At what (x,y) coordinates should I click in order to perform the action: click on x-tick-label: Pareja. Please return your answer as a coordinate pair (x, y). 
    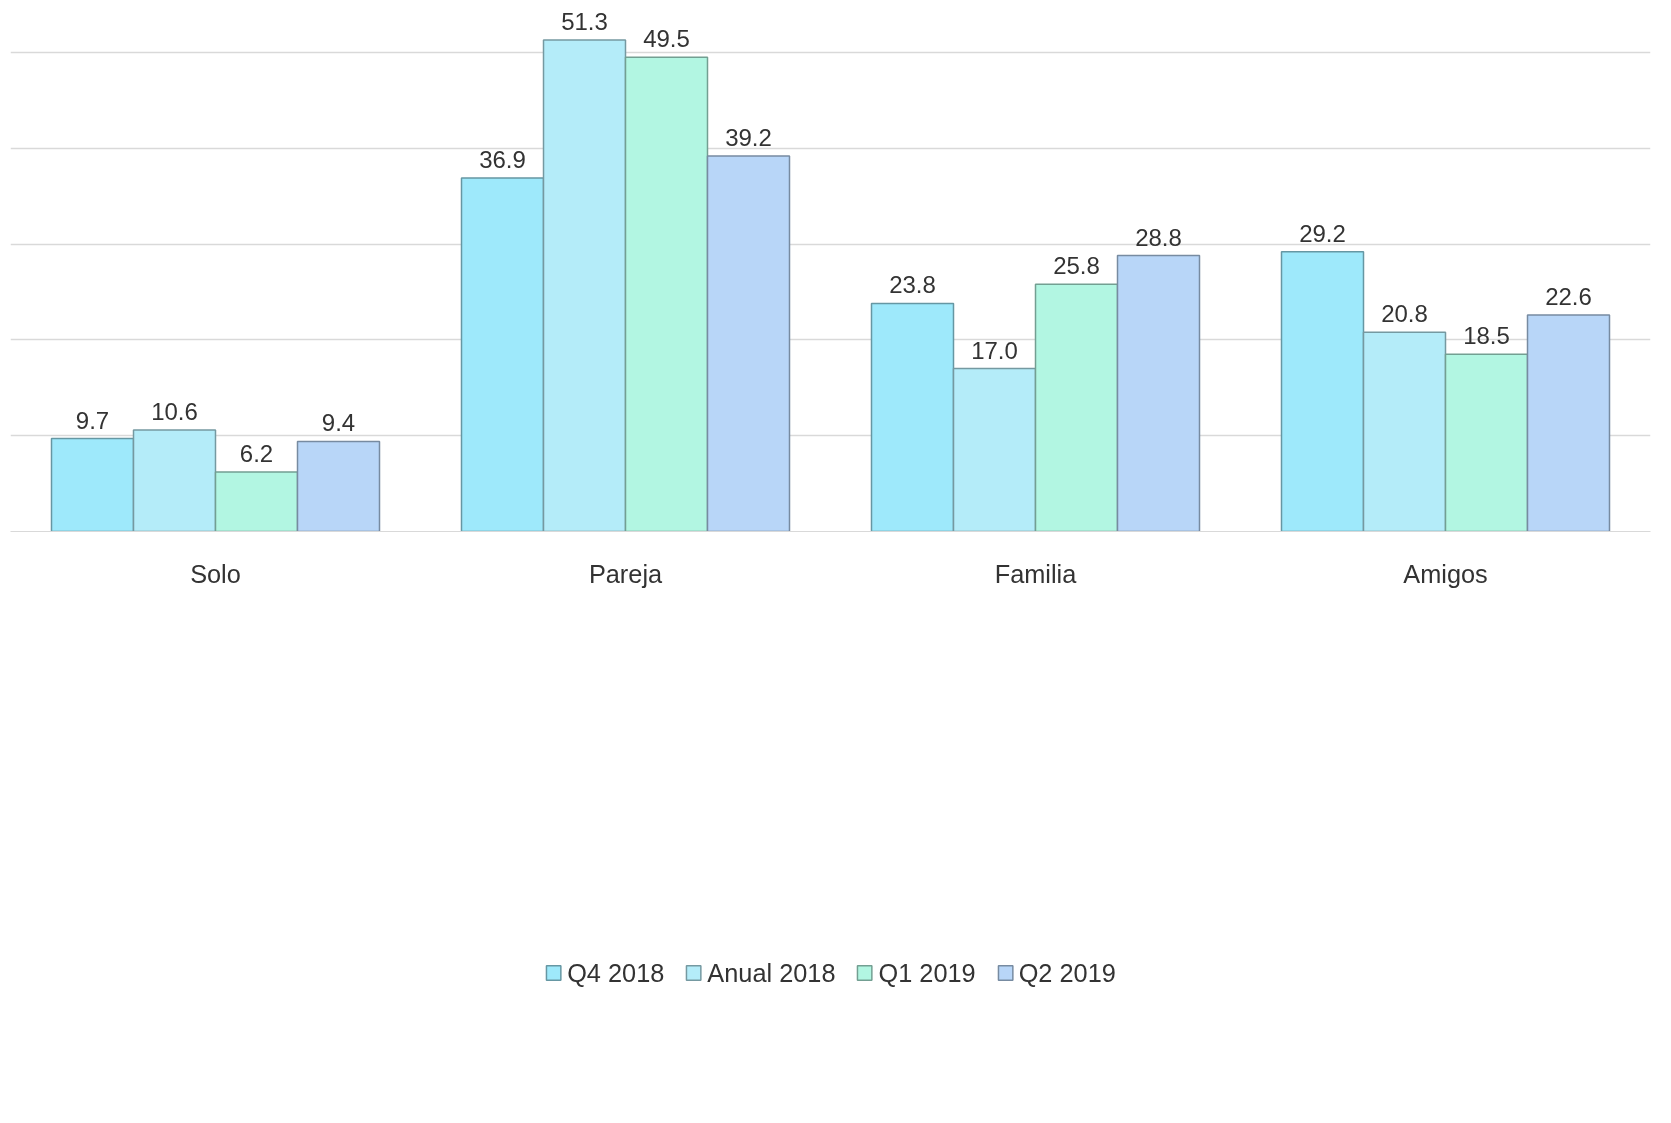
    Looking at the image, I should click on (626, 573).